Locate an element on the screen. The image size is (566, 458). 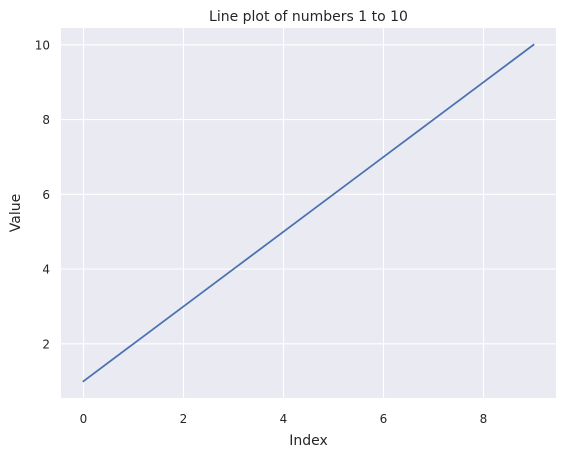
y-tick-label: 4 is located at coordinates (46, 270).